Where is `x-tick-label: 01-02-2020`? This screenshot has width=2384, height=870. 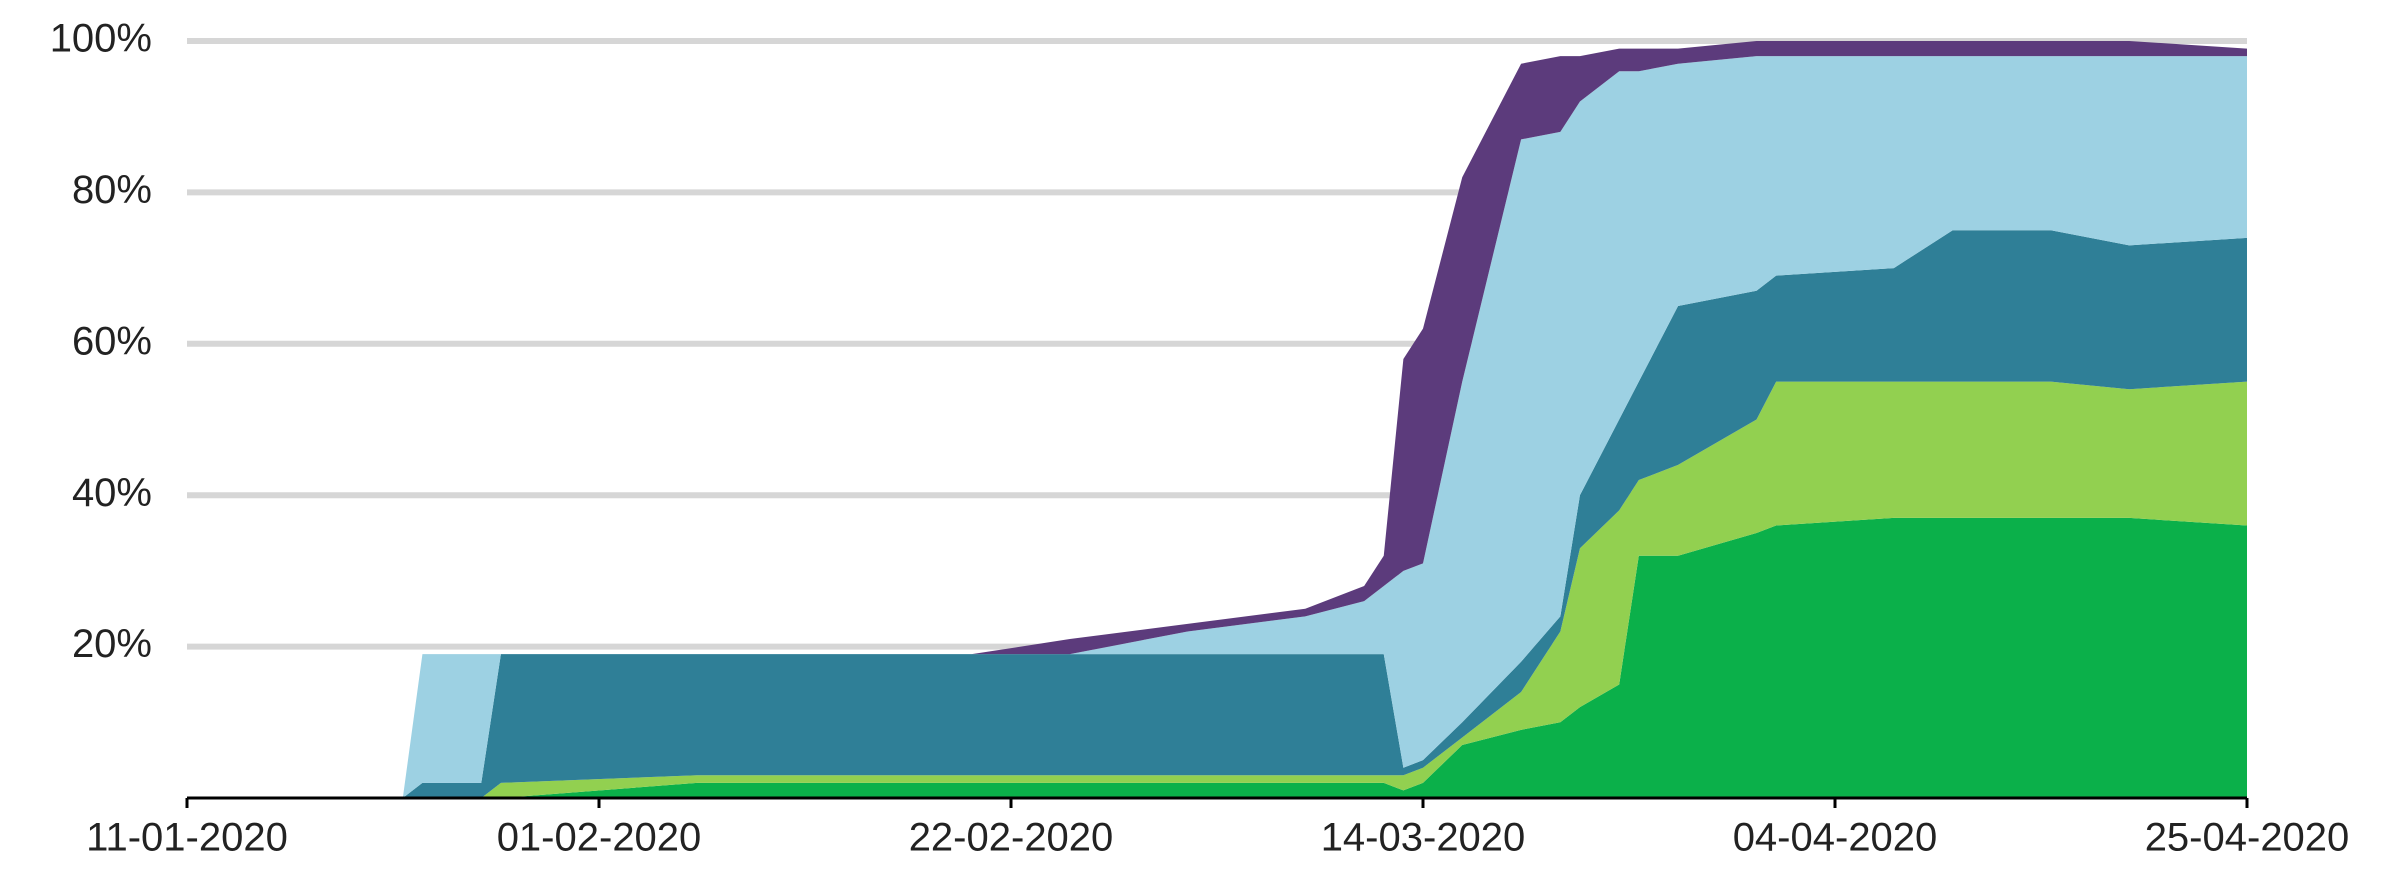 x-tick-label: 01-02-2020 is located at coordinates (599, 838).